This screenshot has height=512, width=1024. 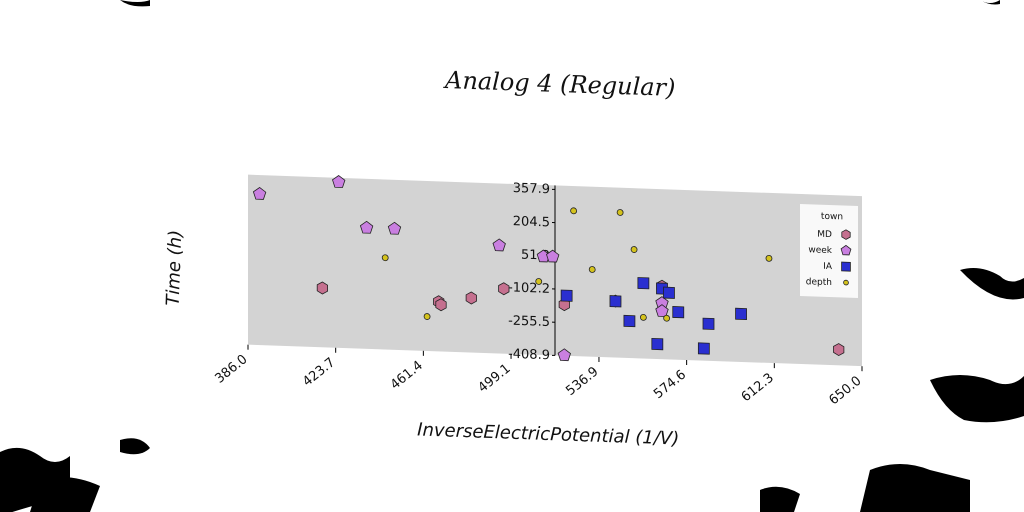 What do you see at coordinates (758, 387) in the screenshot?
I see `x-tick-label: 612.3` at bounding box center [758, 387].